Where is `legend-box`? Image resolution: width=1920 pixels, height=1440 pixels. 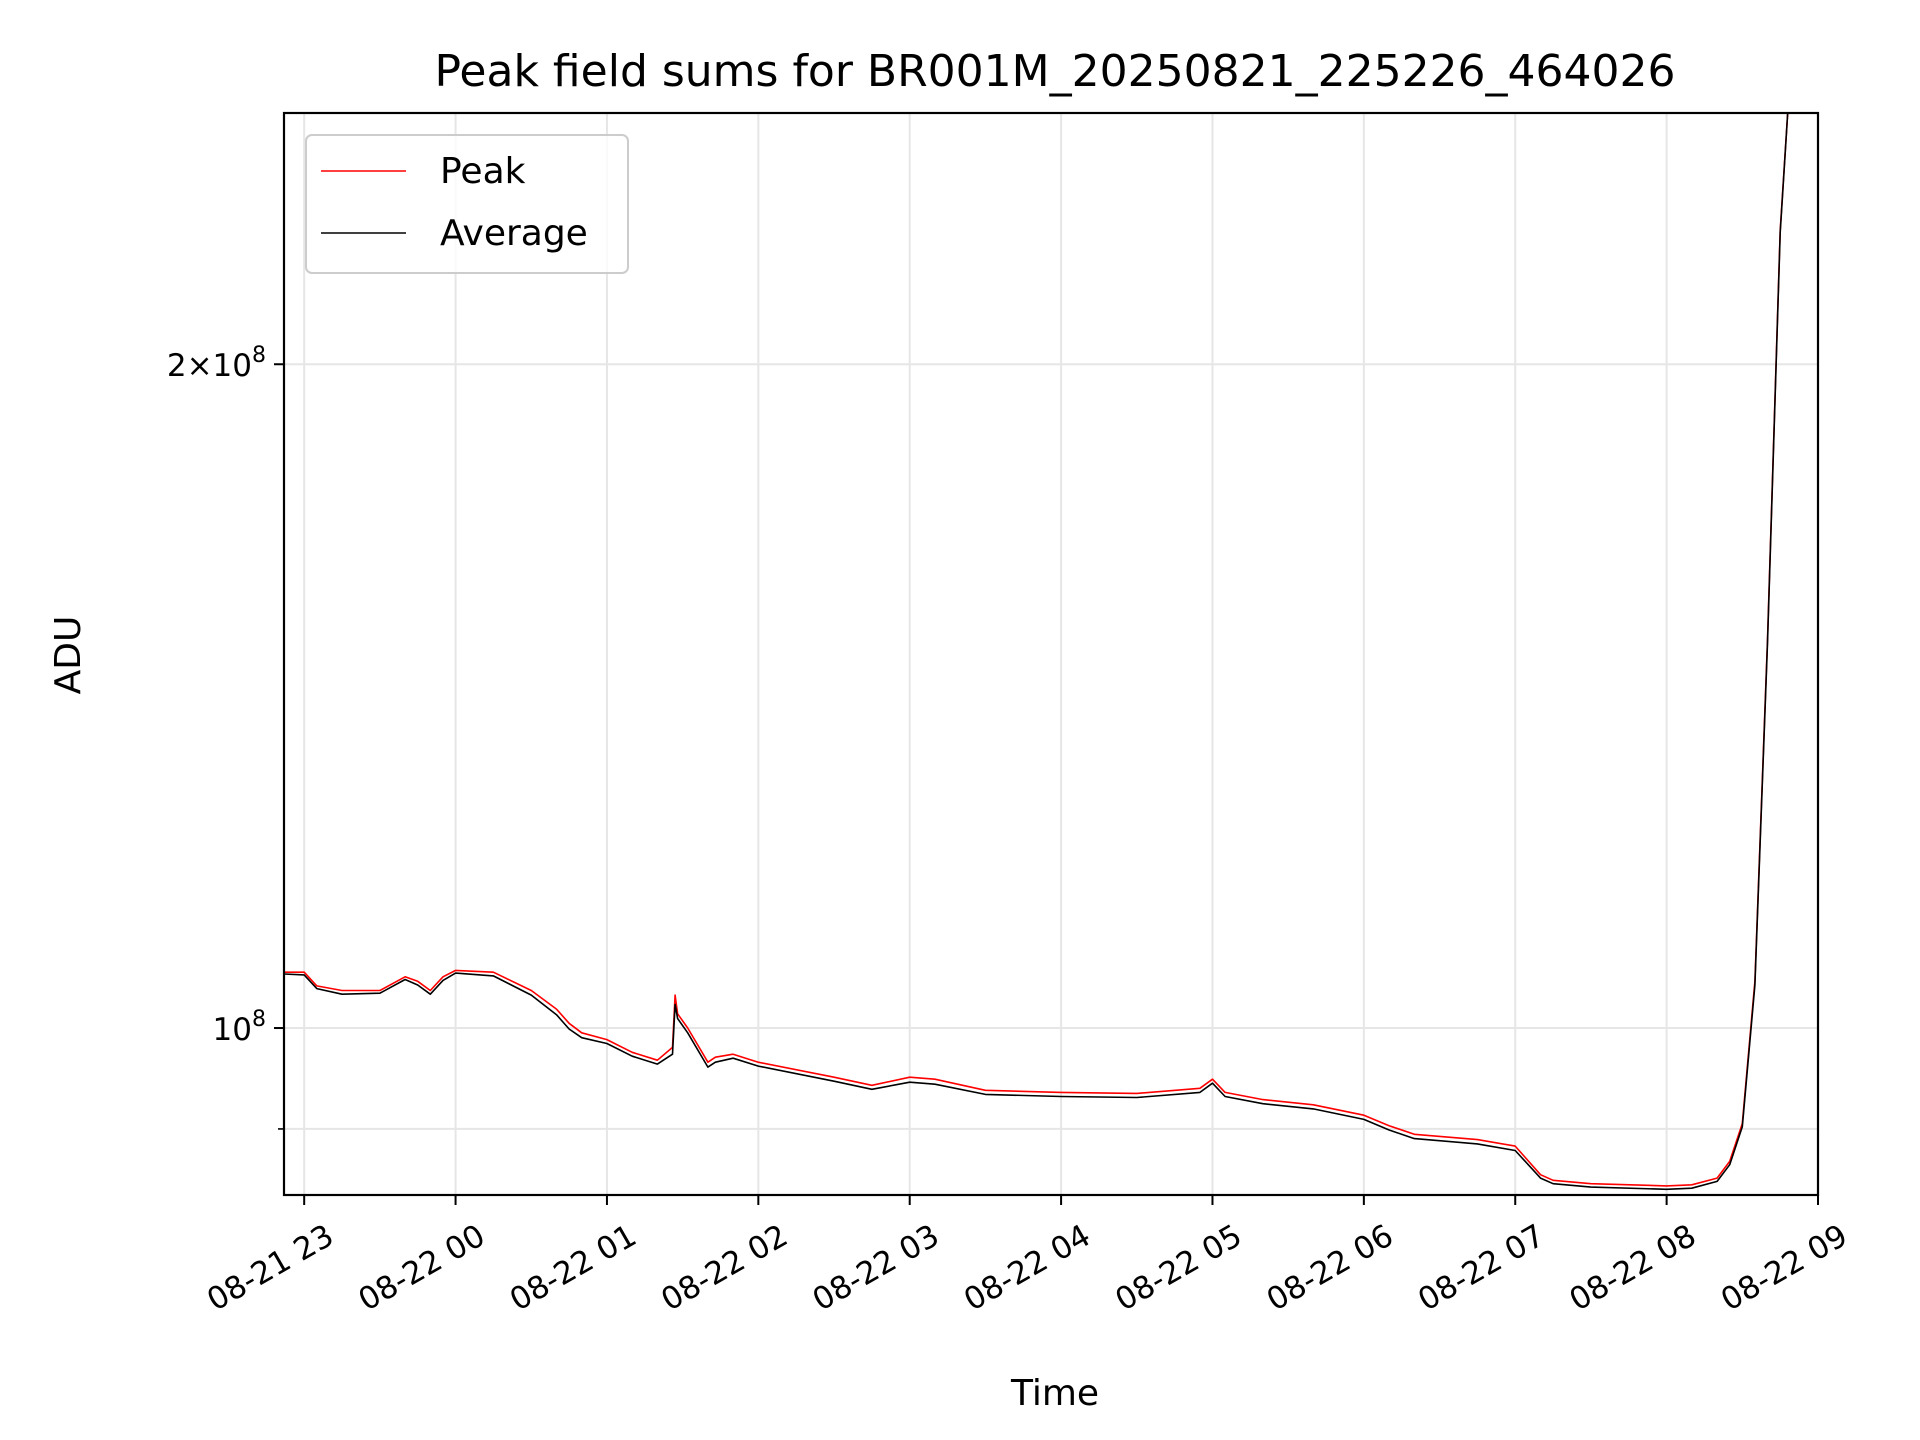
legend-box is located at coordinates (467, 204).